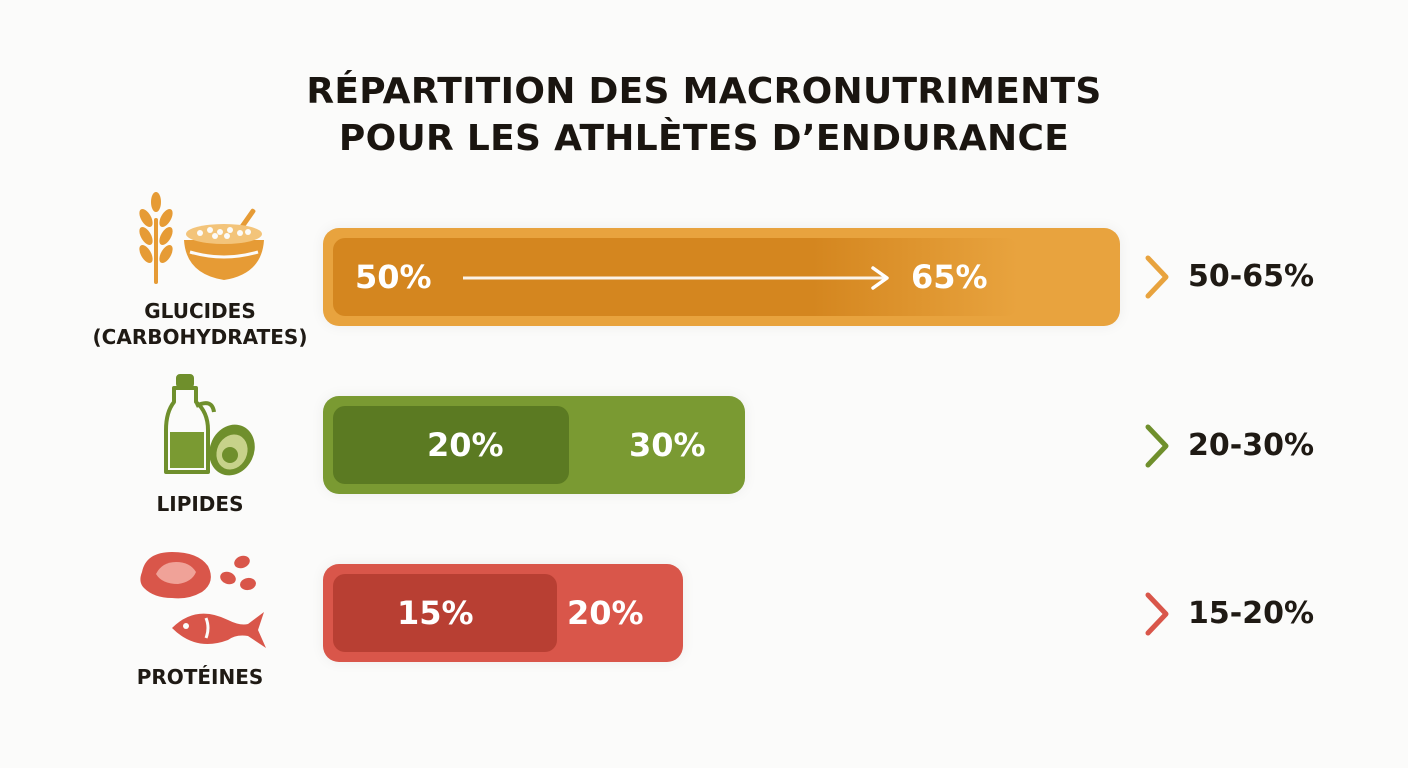  I want to click on bar-lipides: 20% 30%, so click(534, 445).